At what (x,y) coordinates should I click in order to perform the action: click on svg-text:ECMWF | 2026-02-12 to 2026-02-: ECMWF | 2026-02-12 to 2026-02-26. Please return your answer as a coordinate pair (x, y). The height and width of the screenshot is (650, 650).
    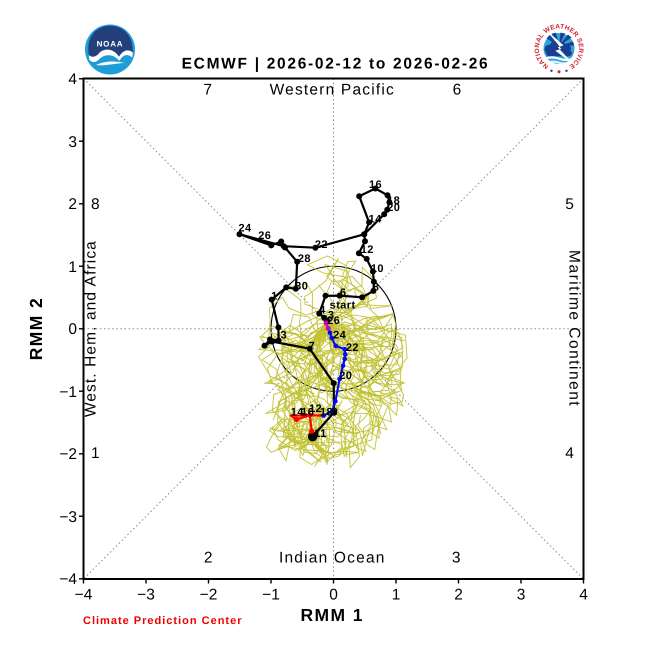
    Looking at the image, I should click on (336, 63).